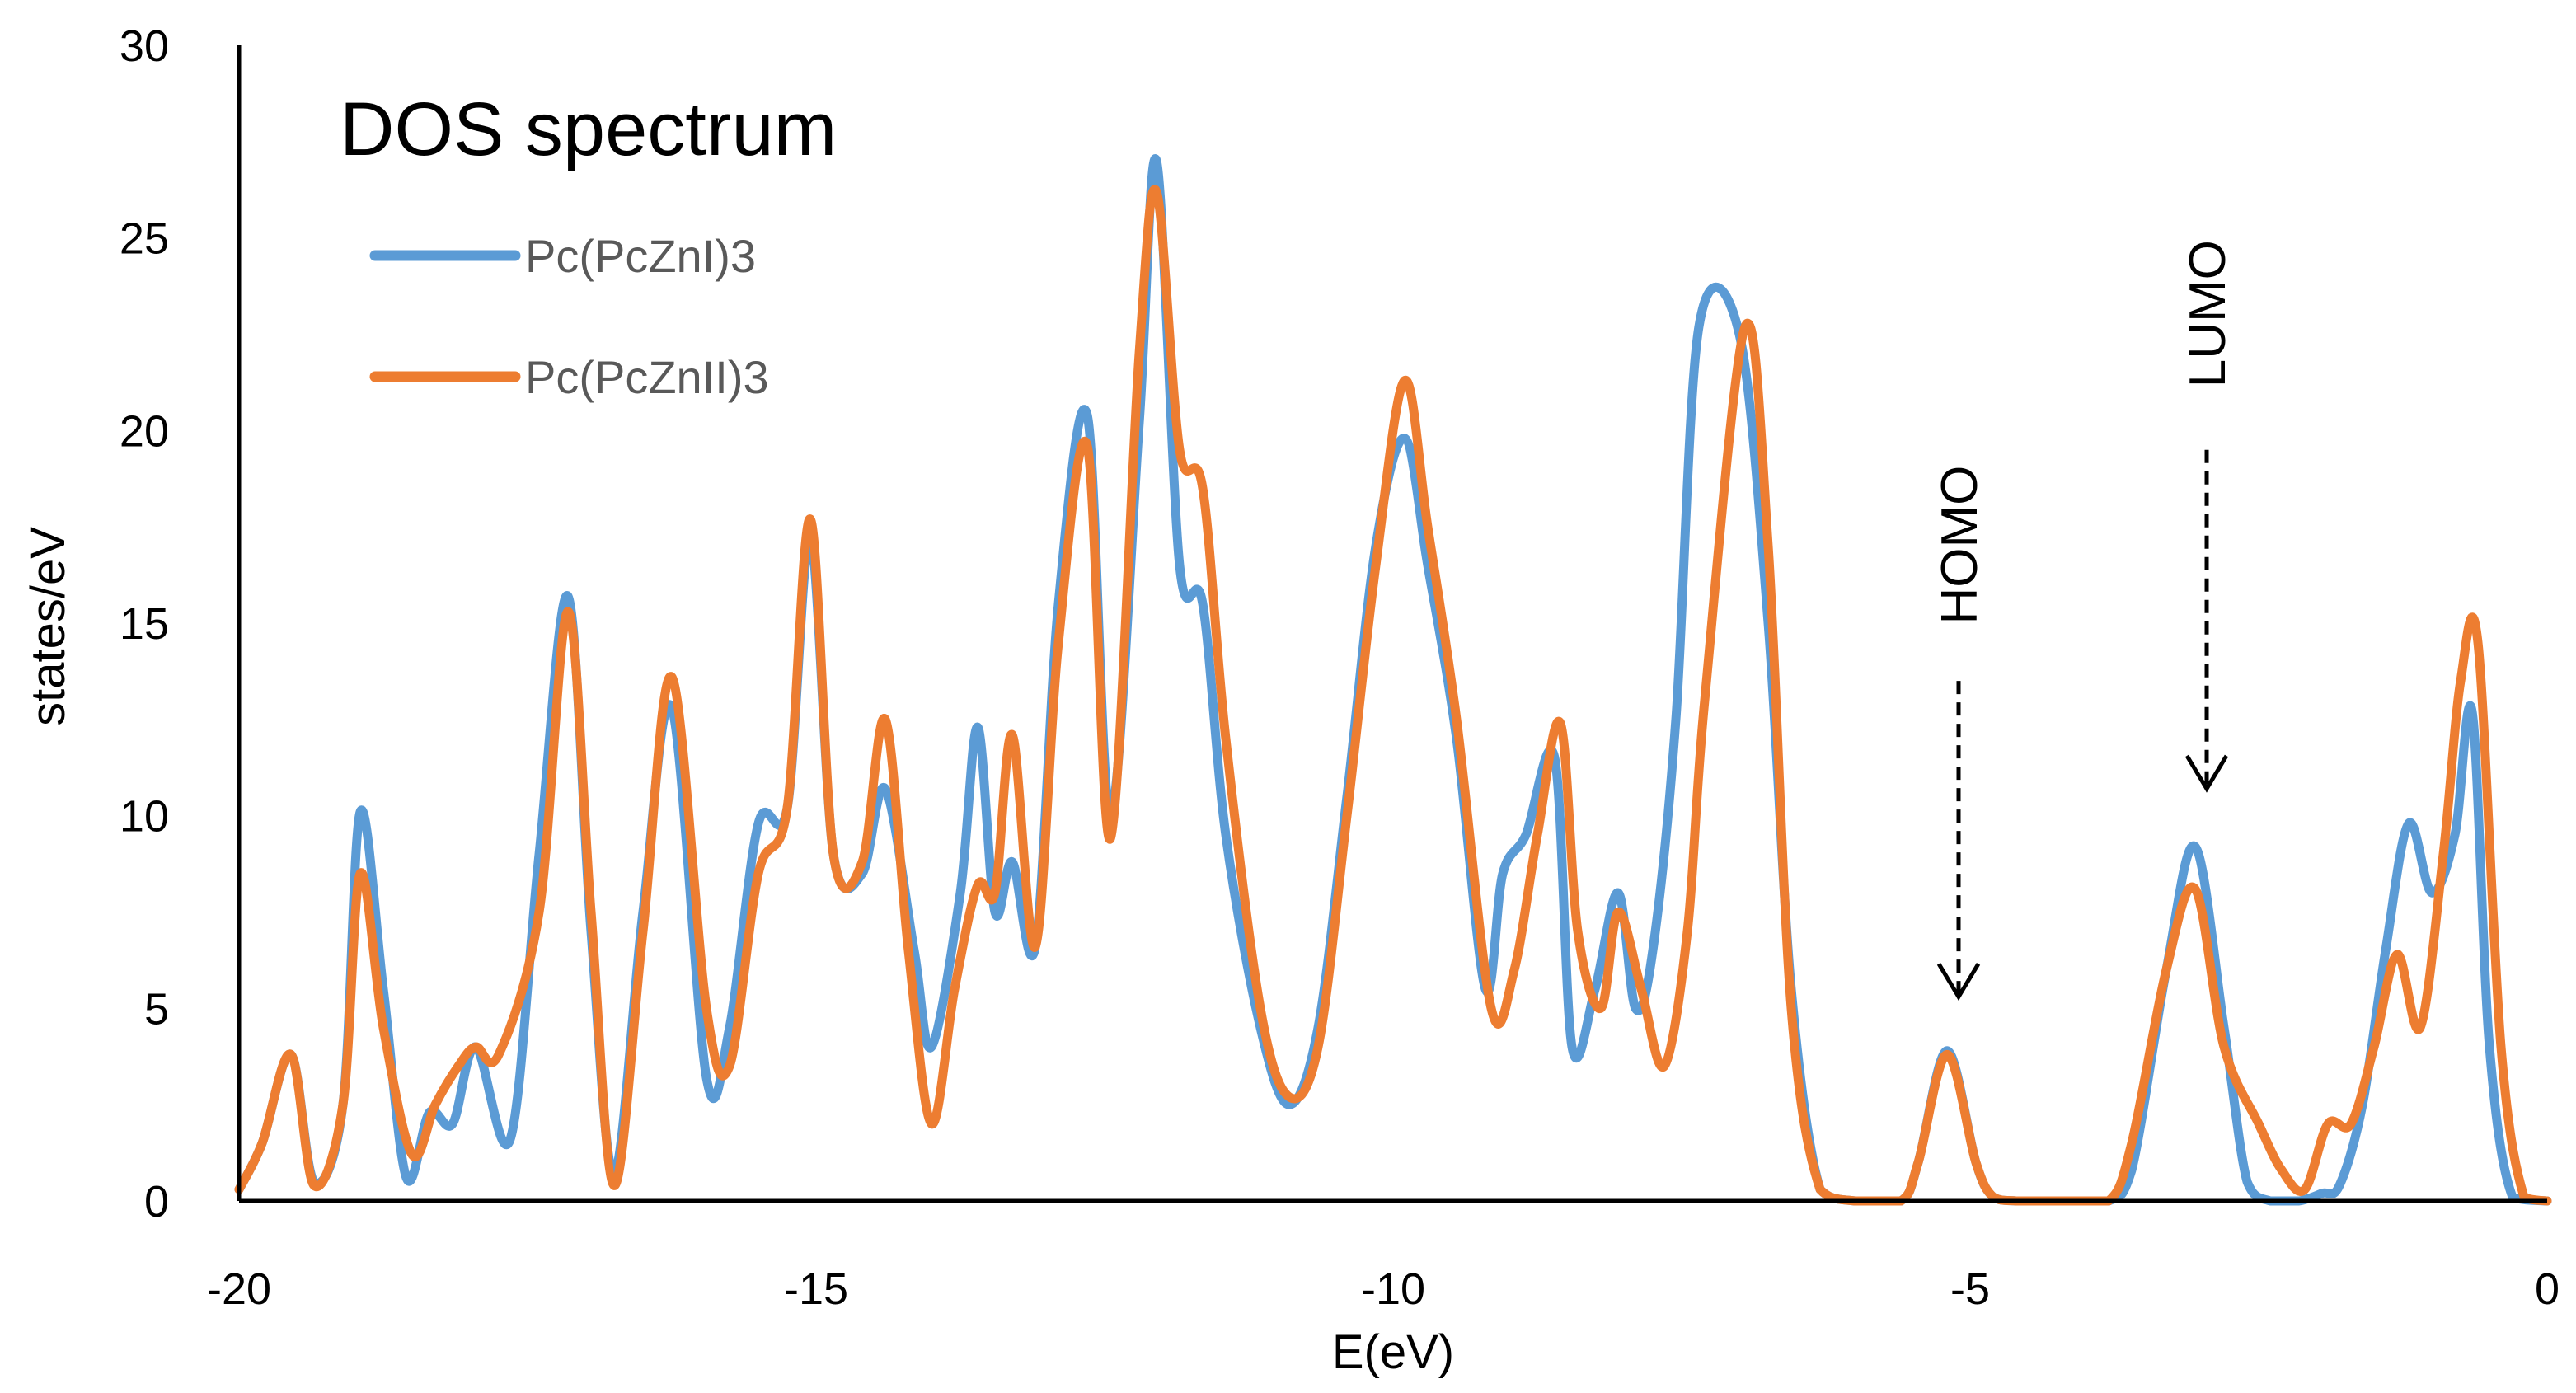 The image size is (2576, 1393). What do you see at coordinates (239, 1289) in the screenshot?
I see `x-tick-label: -20` at bounding box center [239, 1289].